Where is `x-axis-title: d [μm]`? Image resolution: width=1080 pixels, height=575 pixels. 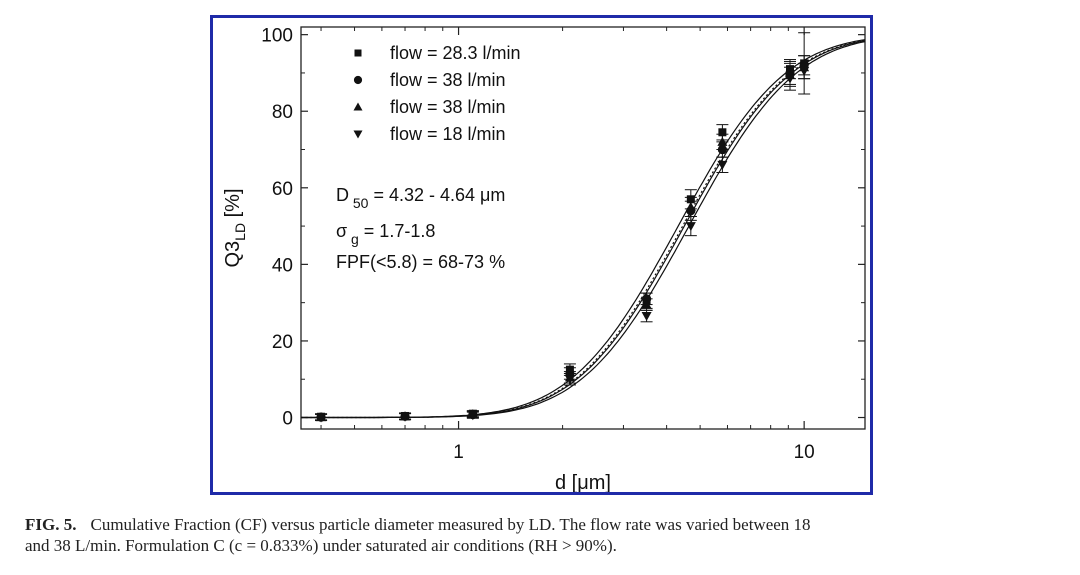
x-axis-title: d [μm] is located at coordinates (583, 482).